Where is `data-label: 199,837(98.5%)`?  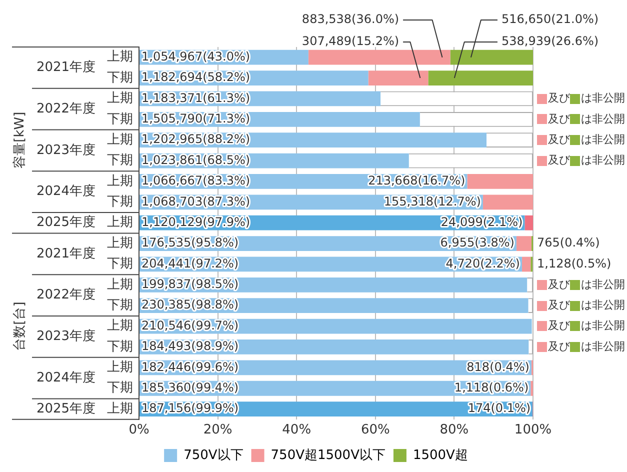 data-label: 199,837(98.5%) is located at coordinates (190, 284).